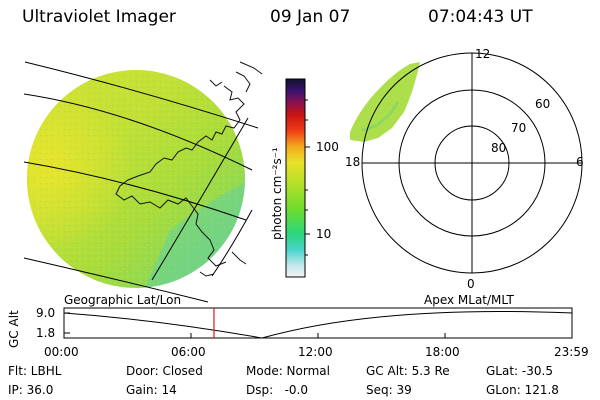 This screenshot has width=600, height=400. I want to click on gc-alt-curve, so click(318, 324).